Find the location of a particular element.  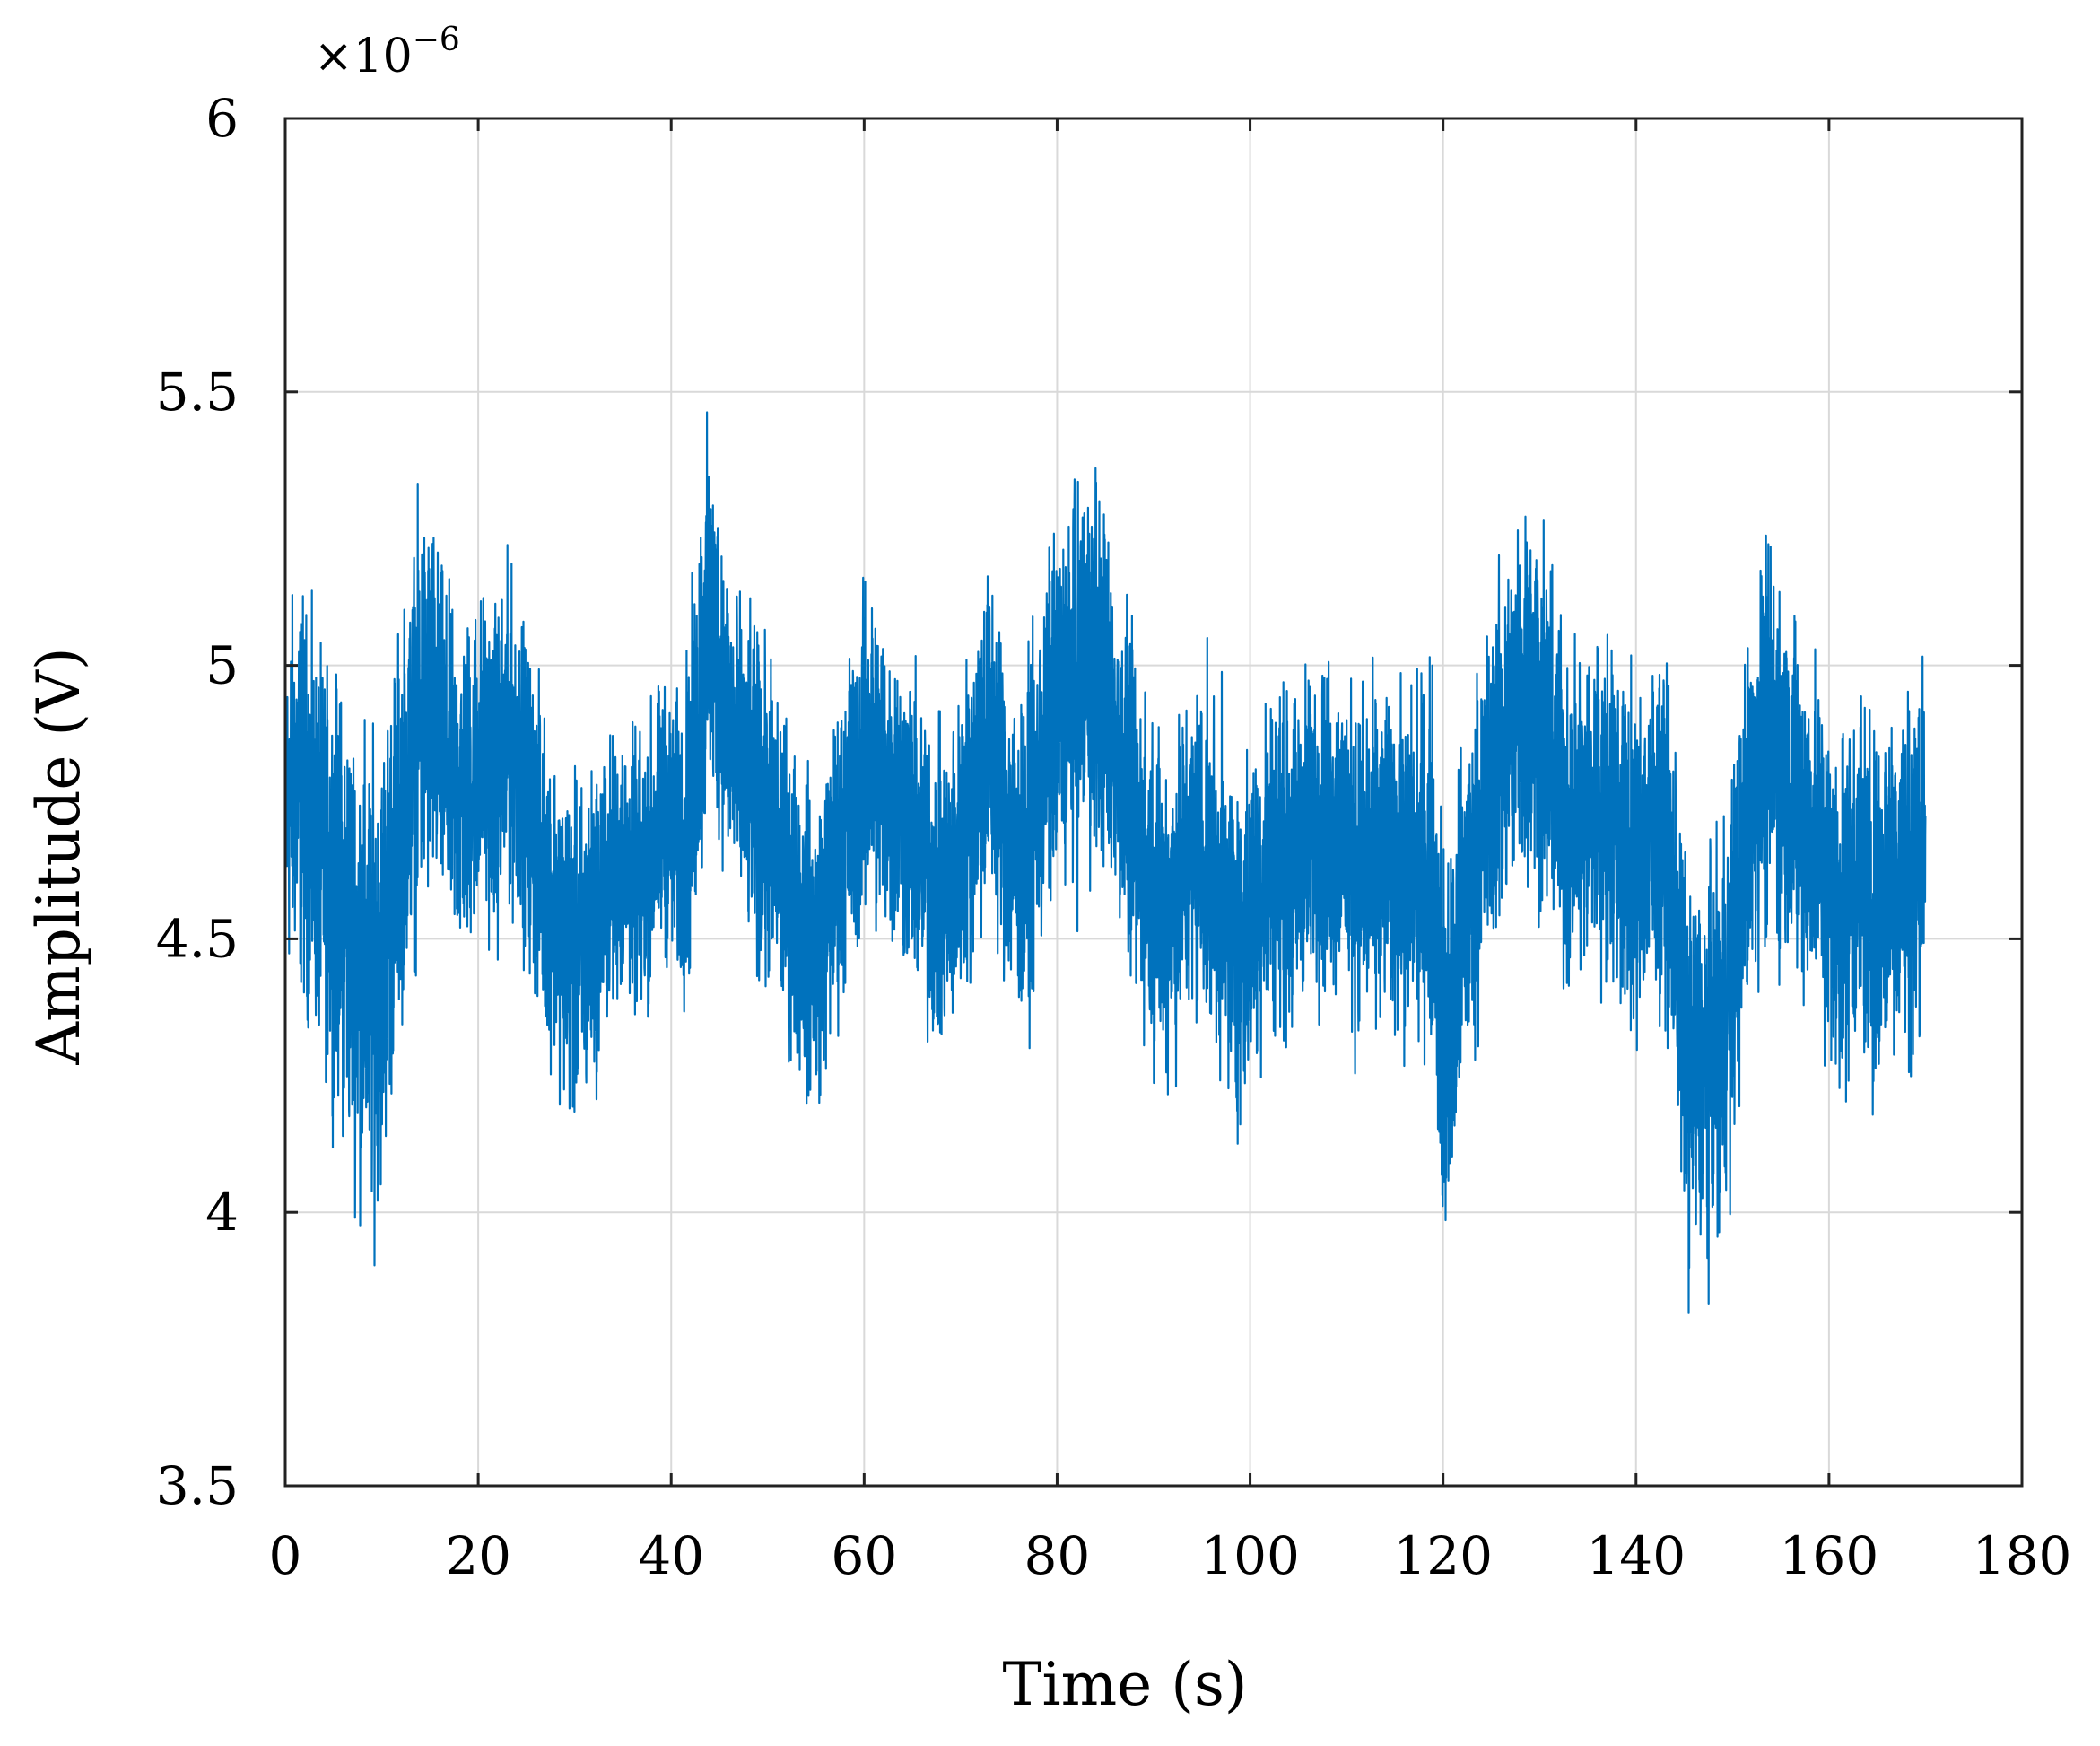

x-tick-label: 180 is located at coordinates (2023, 1555).